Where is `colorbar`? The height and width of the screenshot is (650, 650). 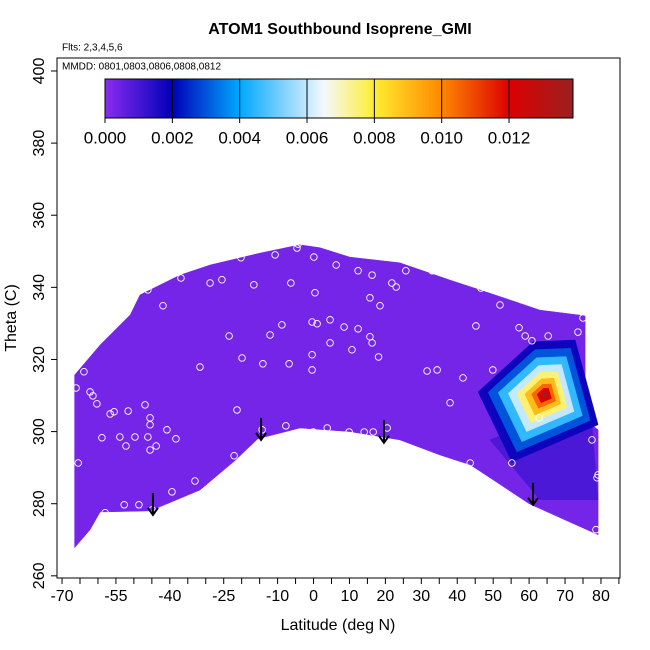
colorbar is located at coordinates (339, 98).